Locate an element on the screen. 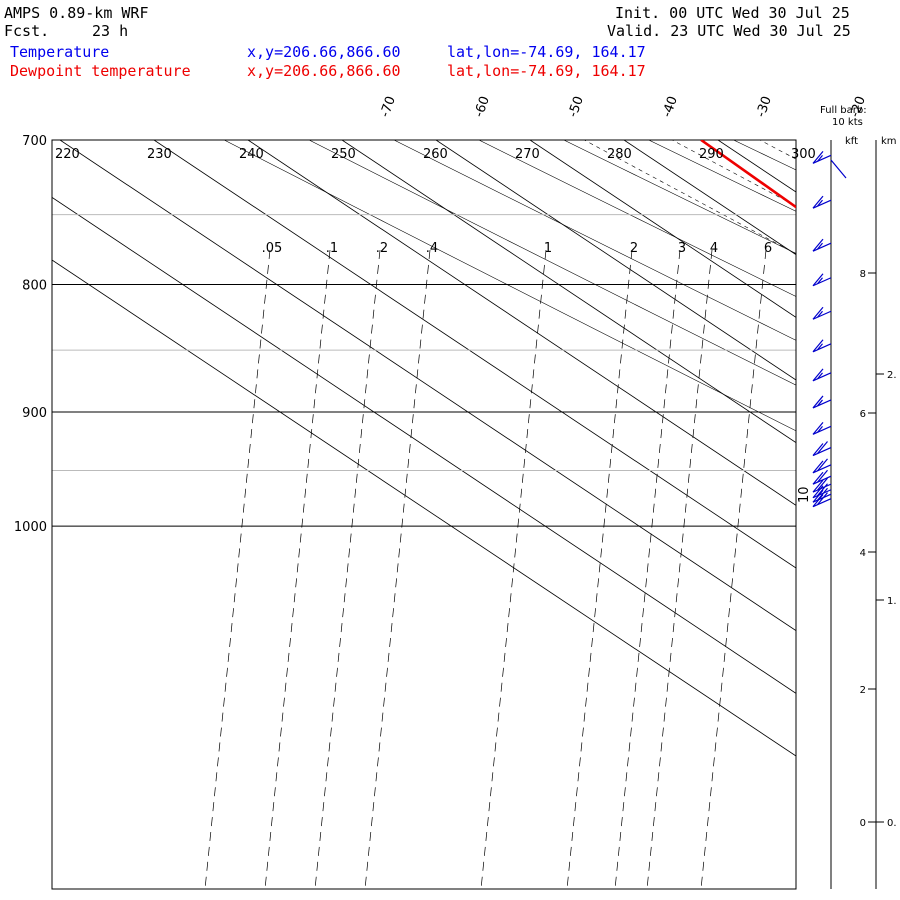 Image resolution: width=900 pixels, height=900 pixels. km-tick-label: 2. is located at coordinates (892, 375).